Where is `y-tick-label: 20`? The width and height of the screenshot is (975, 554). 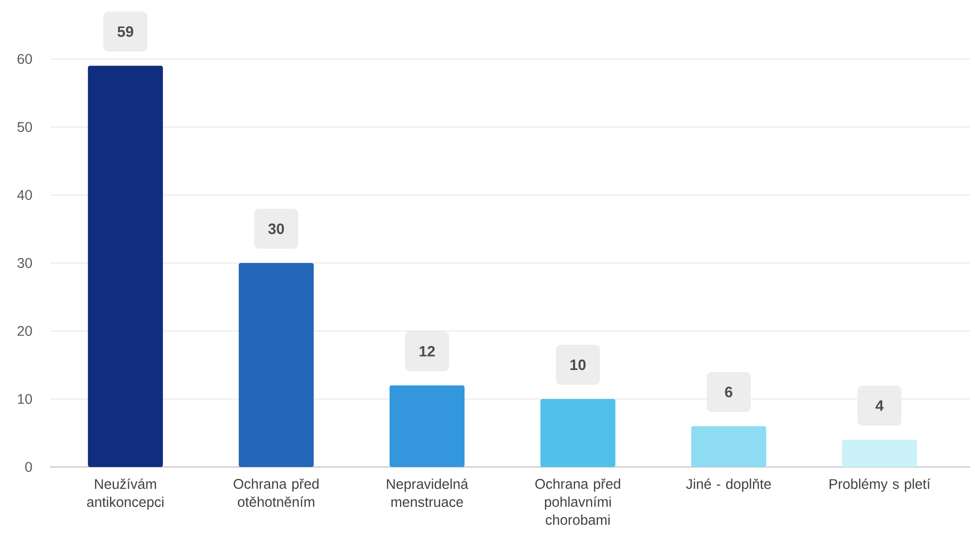
y-tick-label: 20 is located at coordinates (25, 331).